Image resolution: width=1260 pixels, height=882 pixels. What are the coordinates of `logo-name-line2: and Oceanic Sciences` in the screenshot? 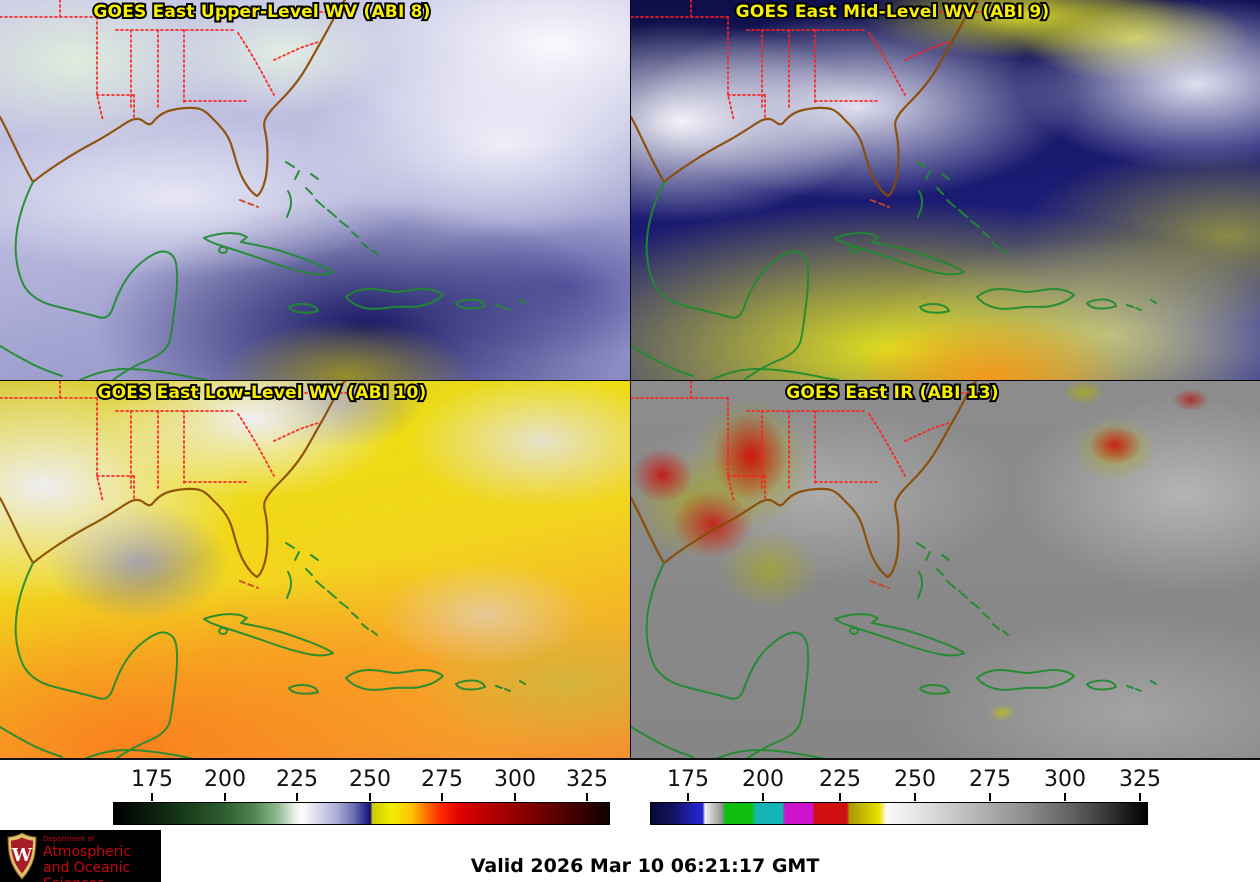 It's located at (87, 871).